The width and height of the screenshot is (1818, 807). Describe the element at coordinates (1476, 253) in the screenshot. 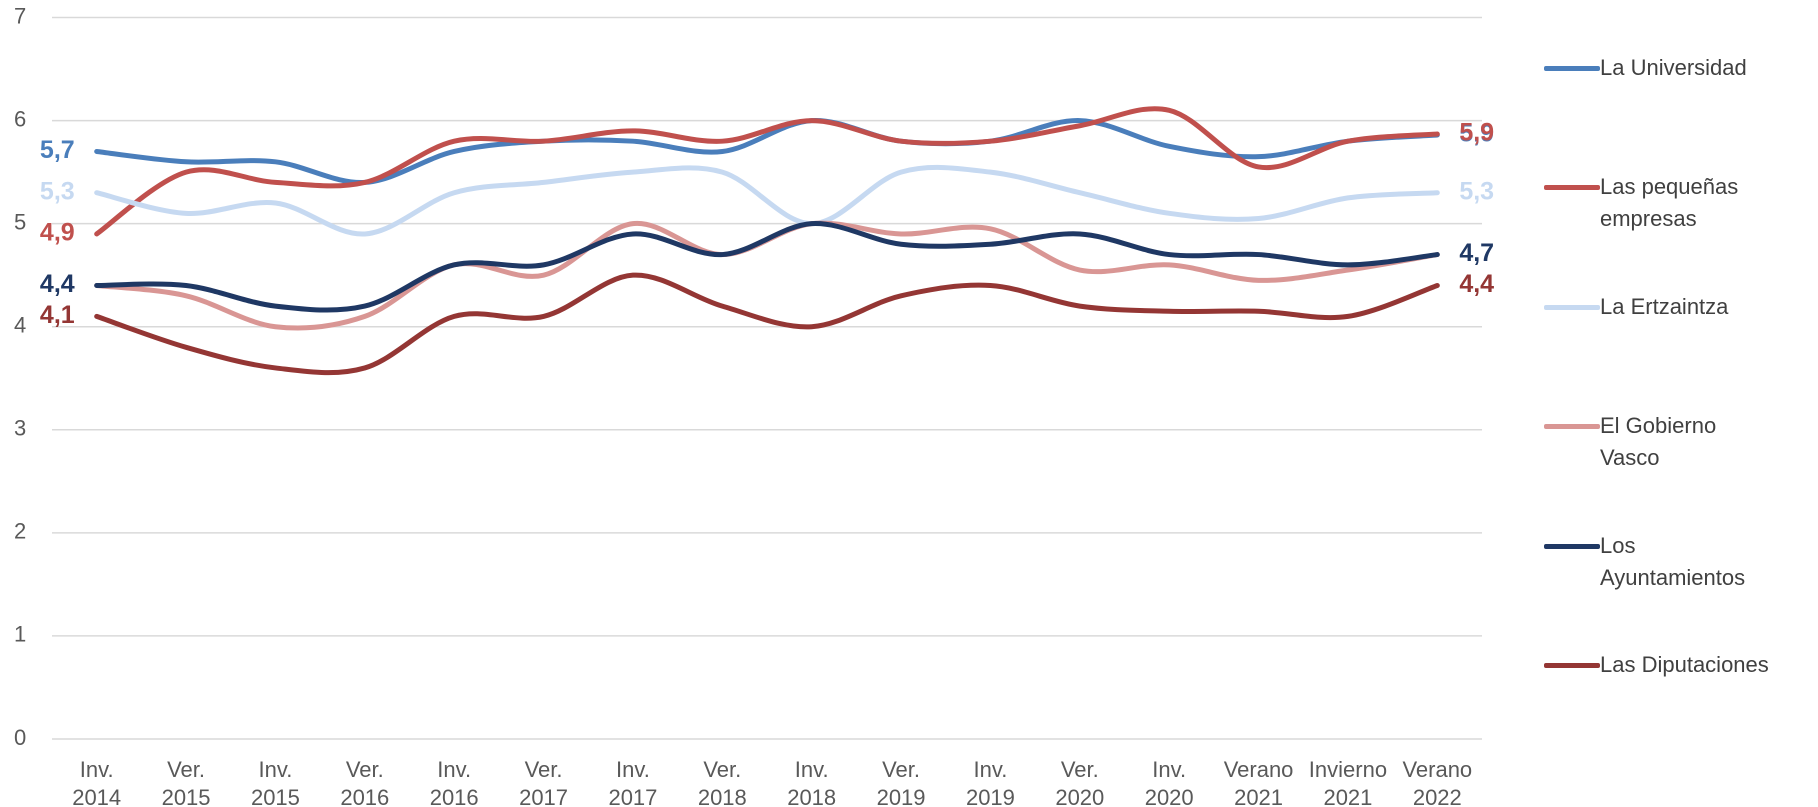

I see `value-label: 4,7` at that location.